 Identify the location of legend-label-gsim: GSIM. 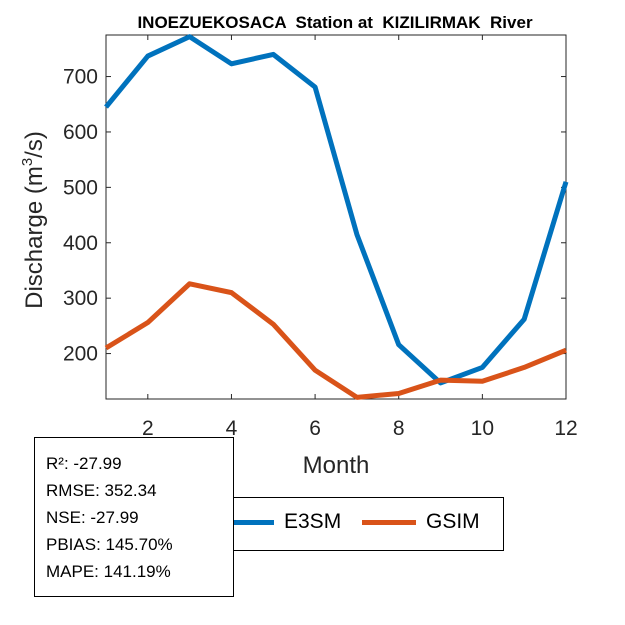
(453, 521).